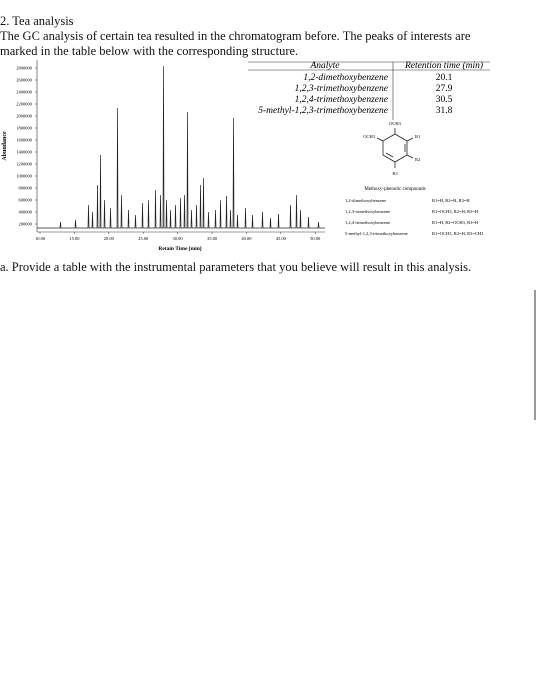 Image resolution: width=537 pixels, height=700 pixels. What do you see at coordinates (444, 89) in the screenshot?
I see `retention-time: 27.9` at bounding box center [444, 89].